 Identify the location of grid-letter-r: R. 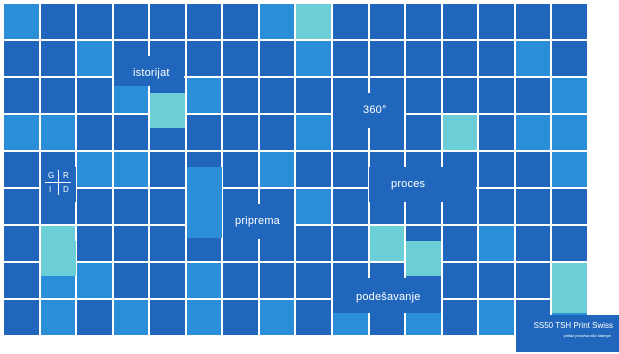
(66, 175).